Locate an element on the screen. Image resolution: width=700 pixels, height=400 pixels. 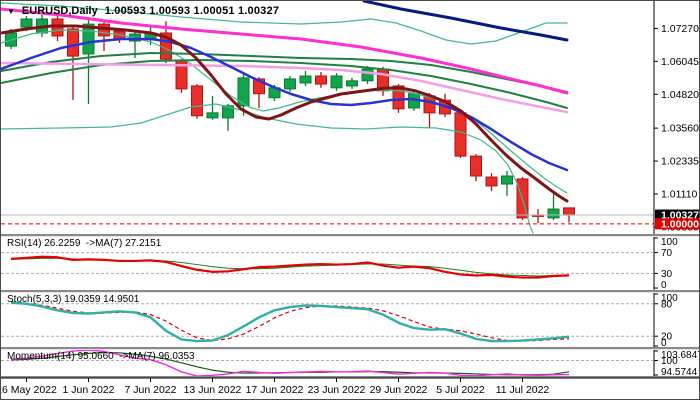
band-upper-teal is located at coordinates (284, 23).